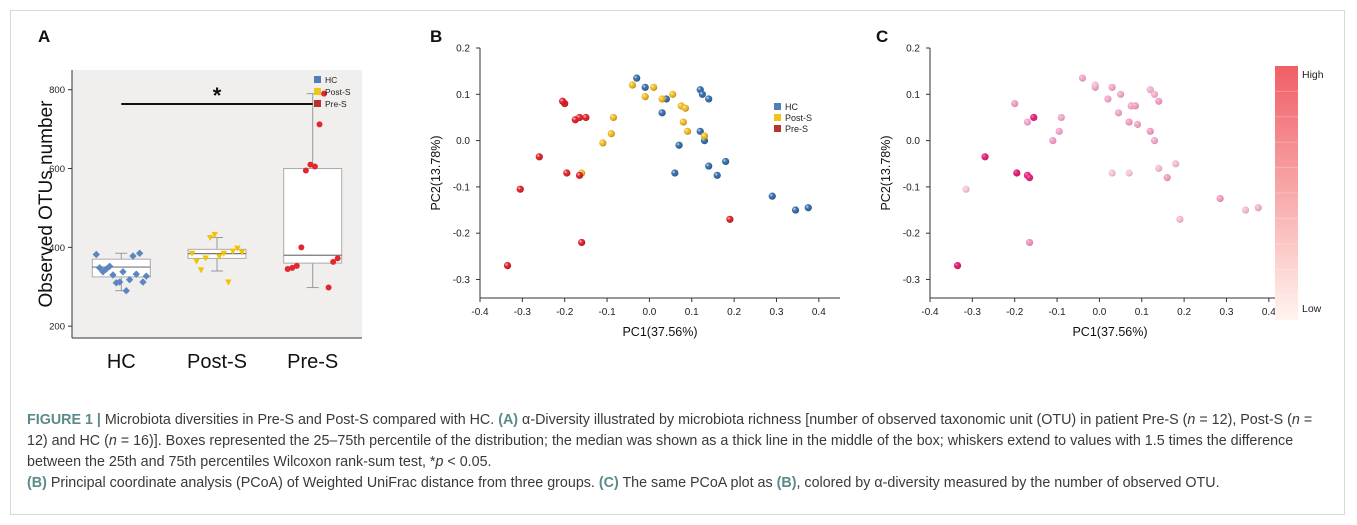 This screenshot has height=525, width=1357. I want to click on caption-p-symbol: p, so click(439, 462).